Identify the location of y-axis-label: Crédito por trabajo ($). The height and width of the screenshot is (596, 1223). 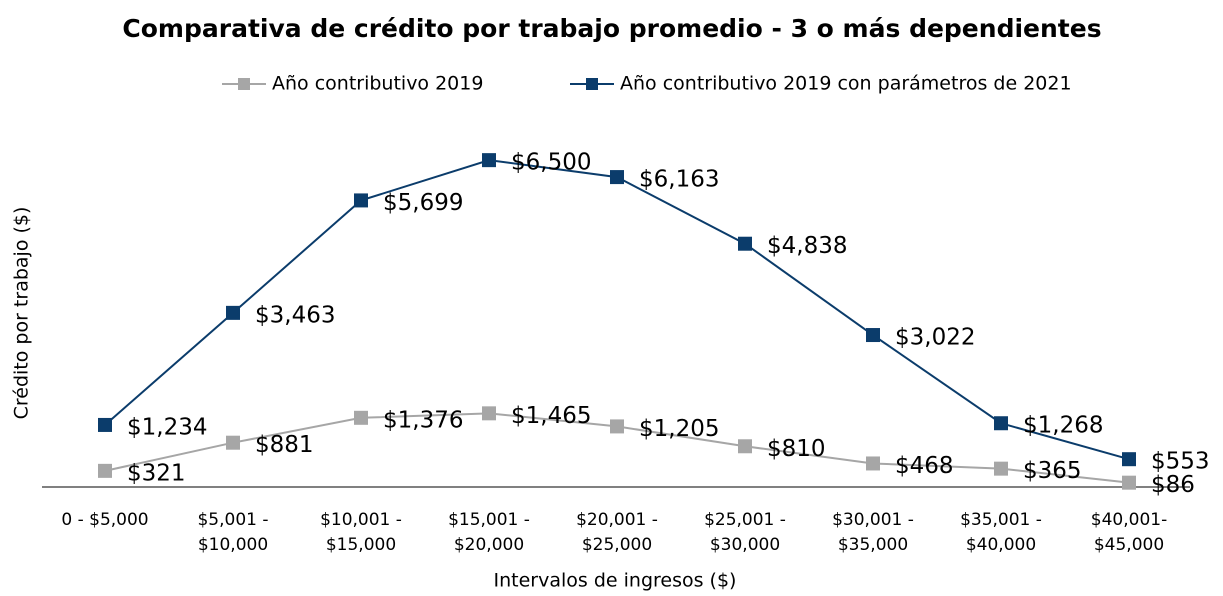
(22, 313).